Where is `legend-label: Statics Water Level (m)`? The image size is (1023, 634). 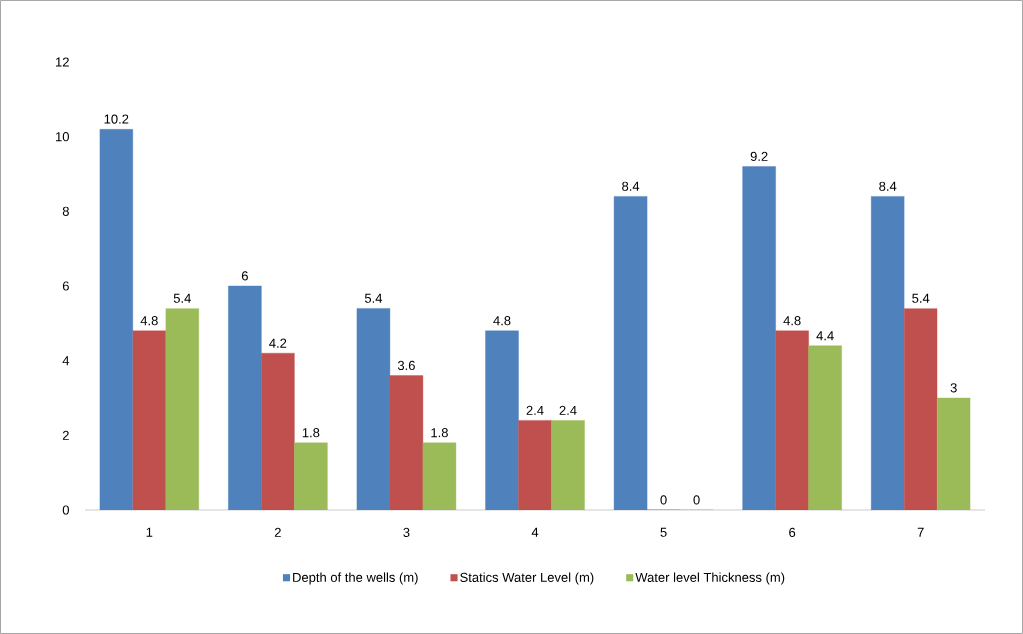
legend-label: Statics Water Level (m) is located at coordinates (527, 578).